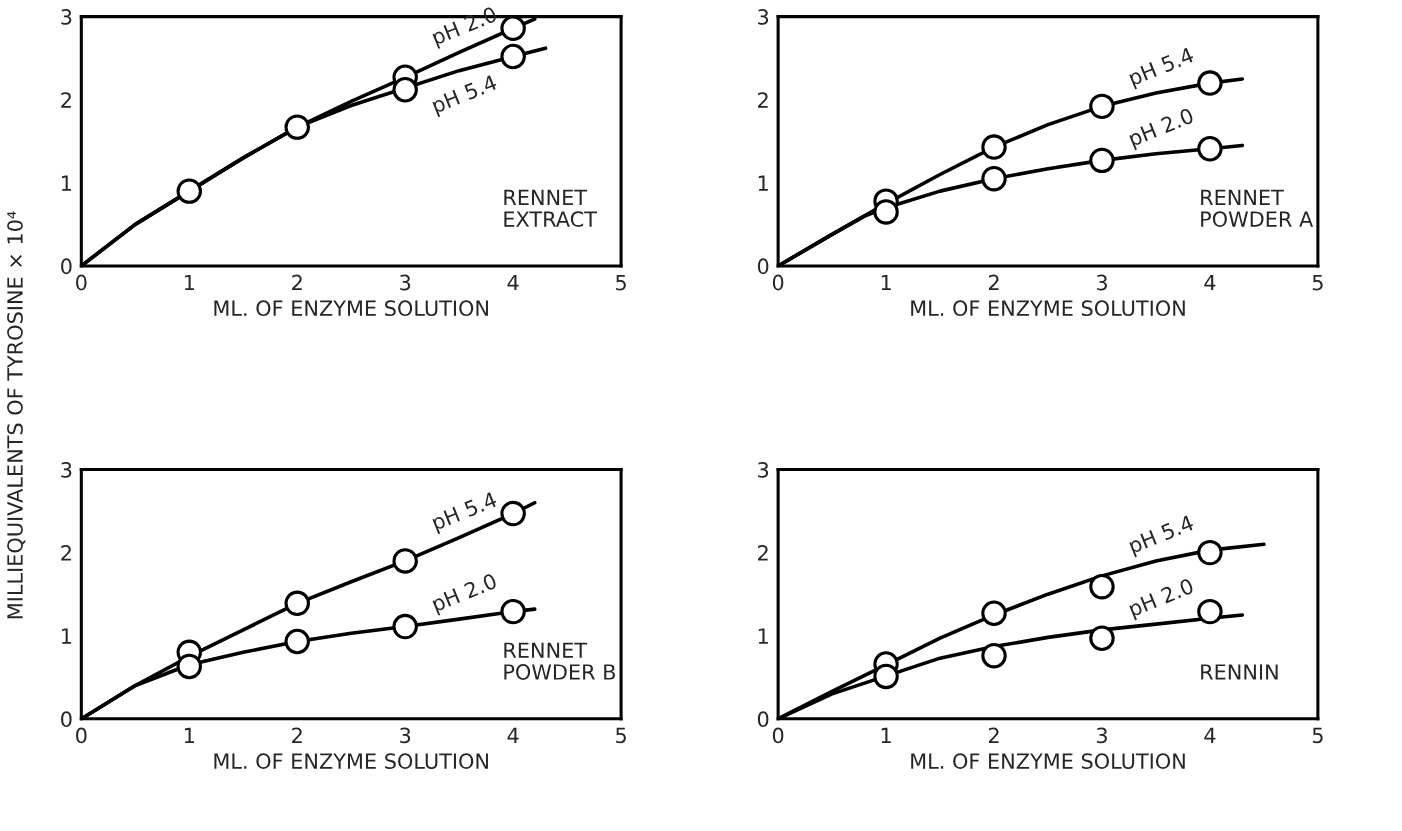 The width and height of the screenshot is (1402, 831). What do you see at coordinates (550, 208) in the screenshot?
I see `annotation: RENNET EXTRACT` at bounding box center [550, 208].